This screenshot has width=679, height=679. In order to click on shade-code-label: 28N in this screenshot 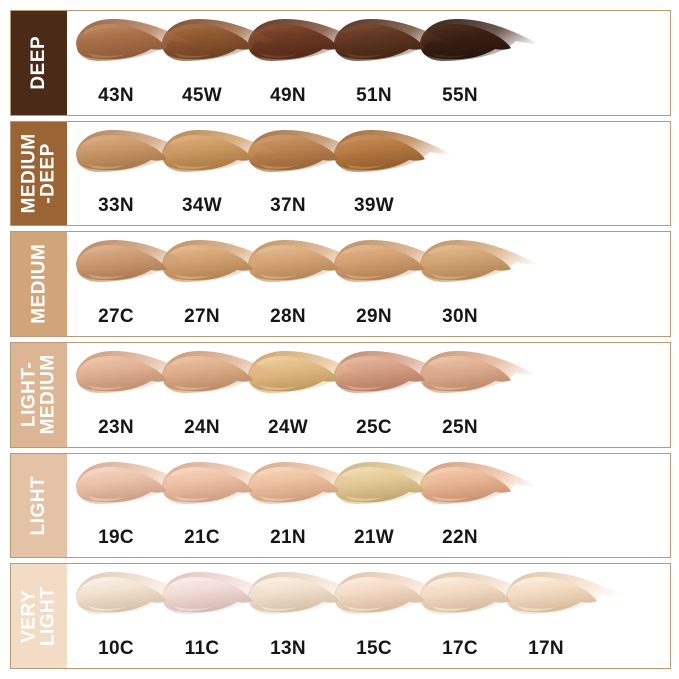, I will do `click(288, 317)`.